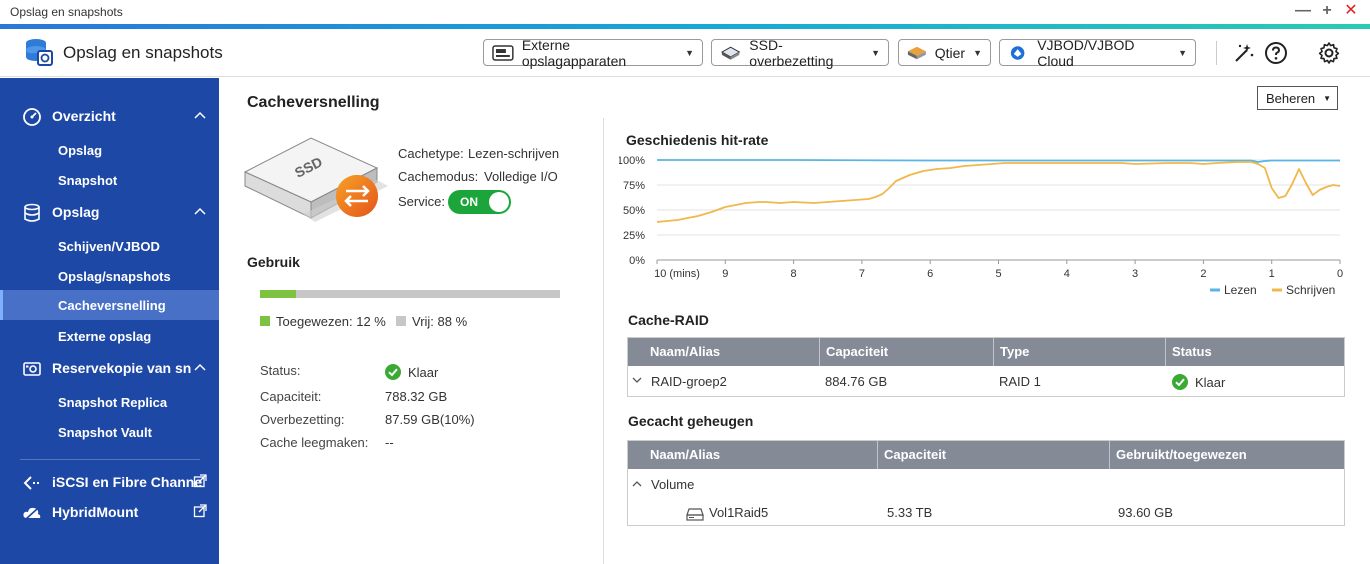 This screenshot has height=564, width=1370. What do you see at coordinates (469, 202) in the screenshot?
I see `service-toggle-label: ON` at bounding box center [469, 202].